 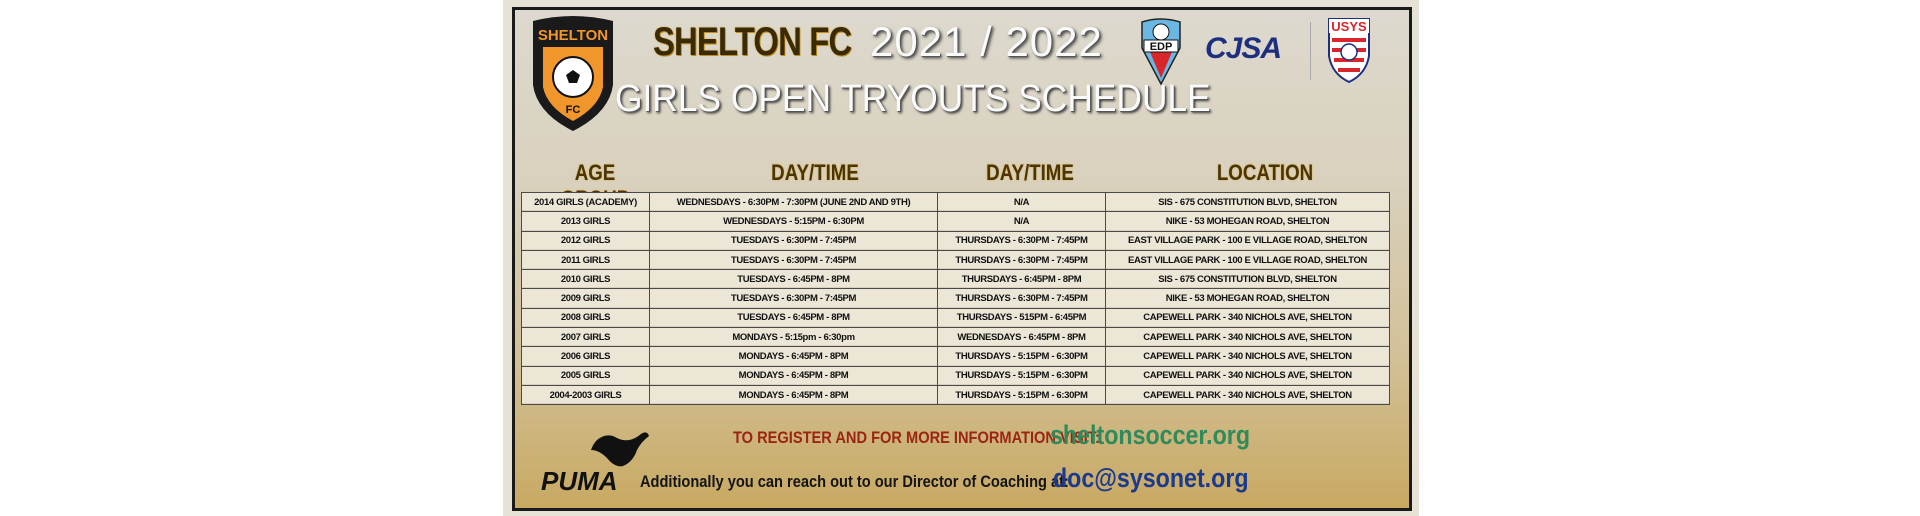 I want to click on puma-logo: PUMA, so click(x=595, y=464).